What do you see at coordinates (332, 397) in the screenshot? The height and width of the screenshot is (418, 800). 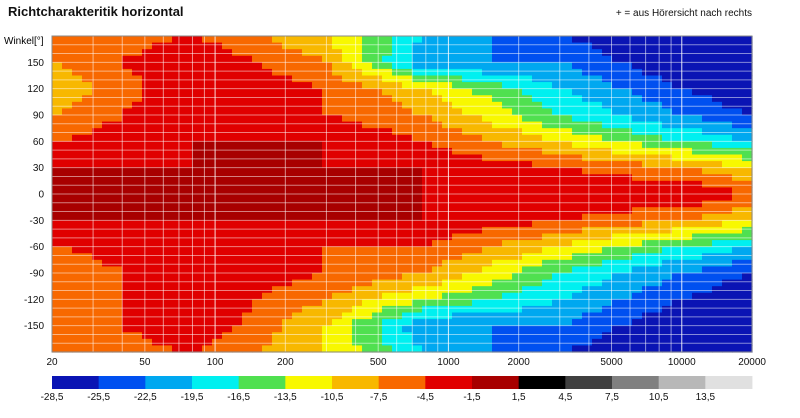 I see `colorbar-label: -10,5` at bounding box center [332, 397].